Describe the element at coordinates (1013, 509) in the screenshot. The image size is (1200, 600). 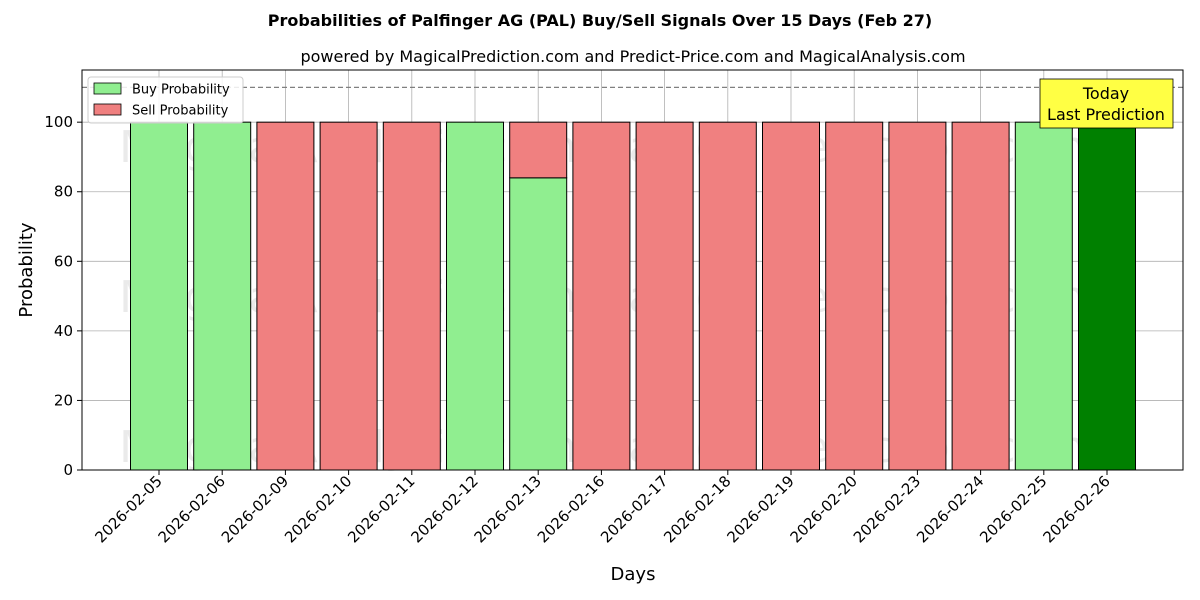
I see `x-tick-label: 2026-02-25` at that location.